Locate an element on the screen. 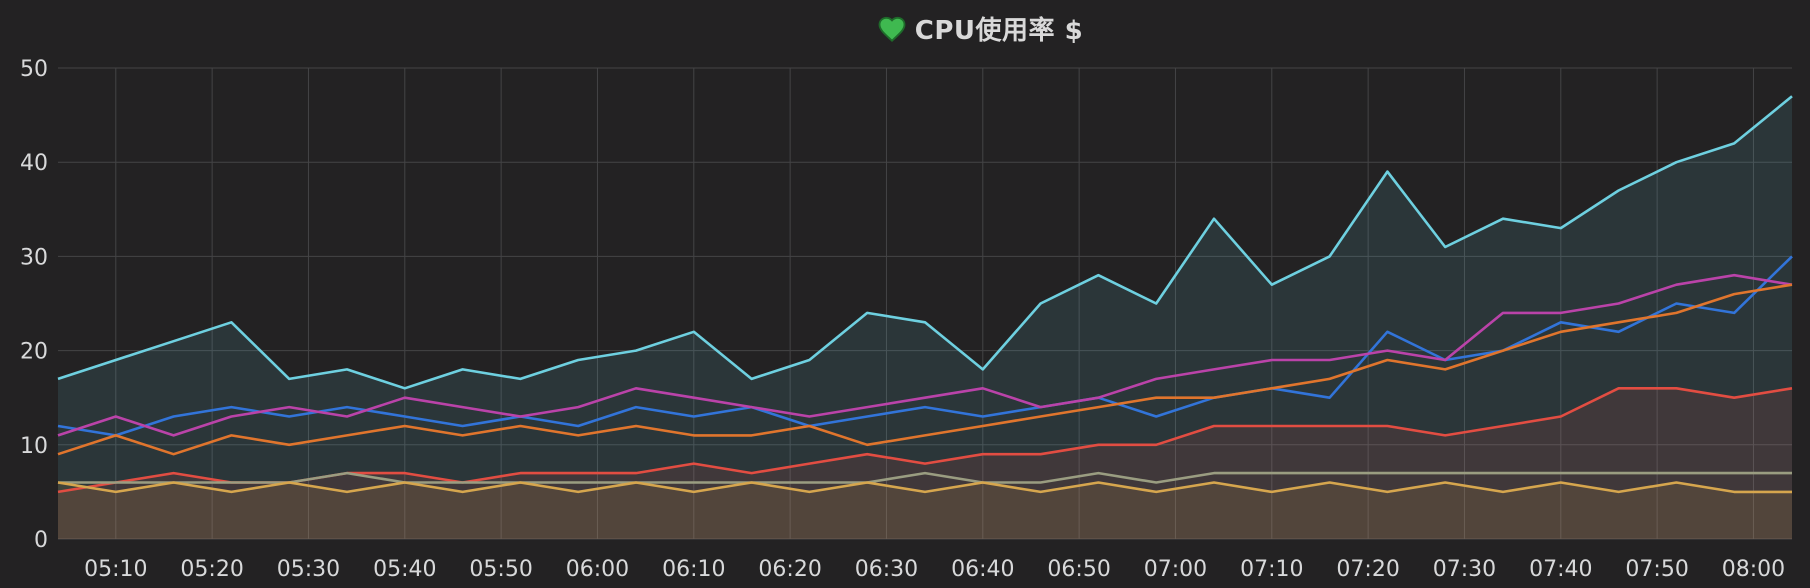 This screenshot has height=588, width=1810. x-tick-label: 08:00 is located at coordinates (1753, 569).